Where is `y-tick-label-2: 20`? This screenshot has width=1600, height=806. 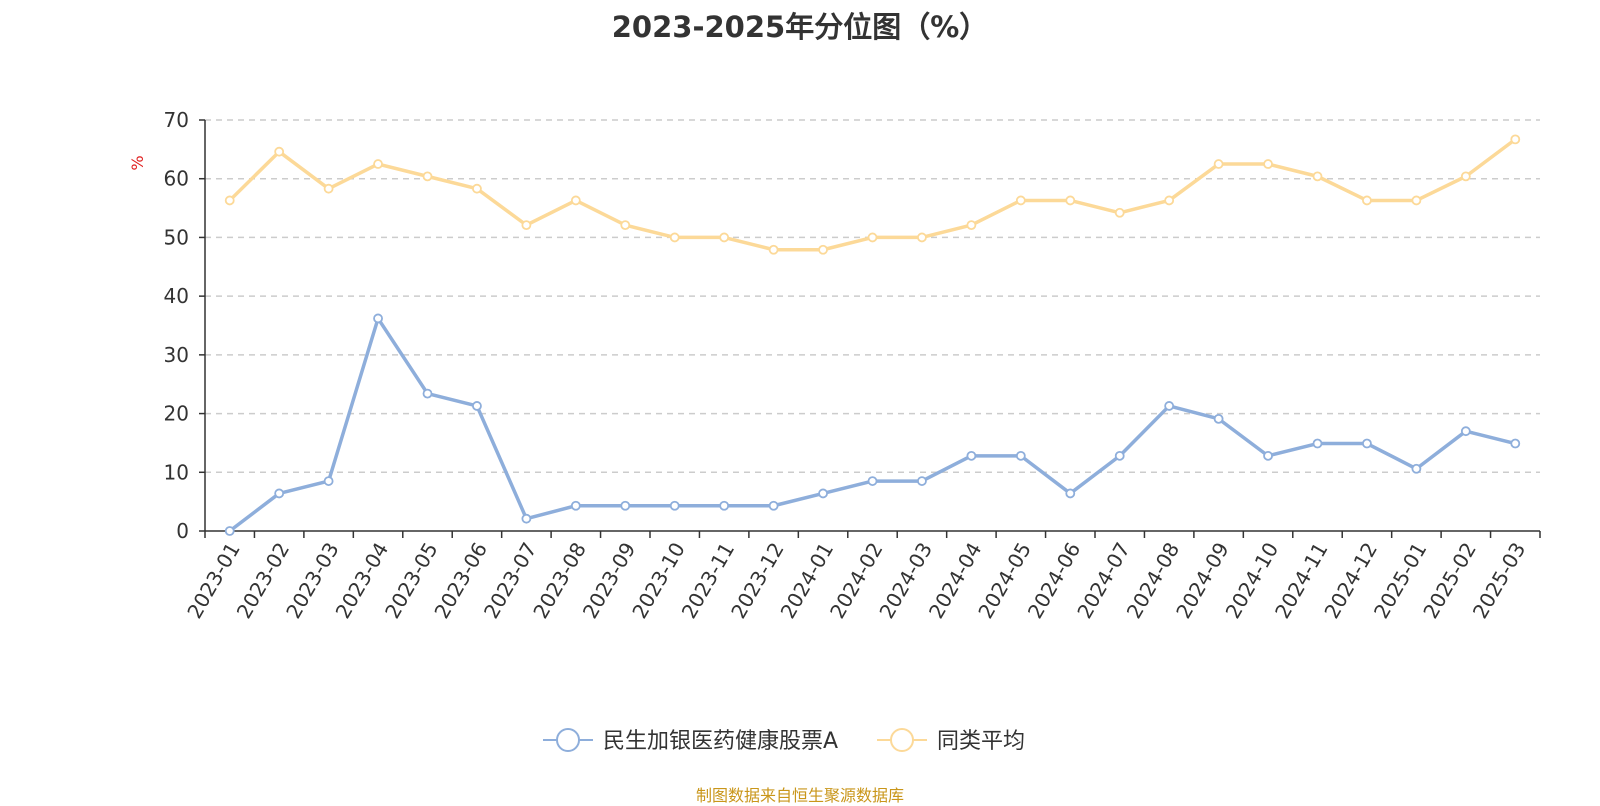
y-tick-label-2: 20 is located at coordinates (176, 414).